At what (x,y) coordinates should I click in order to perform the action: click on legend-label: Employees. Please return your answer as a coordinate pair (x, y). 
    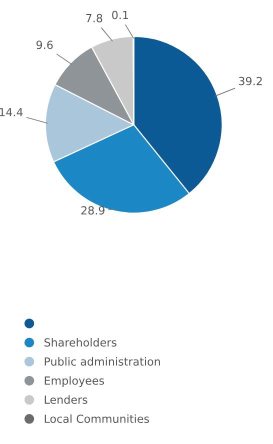
    Looking at the image, I should click on (74, 381).